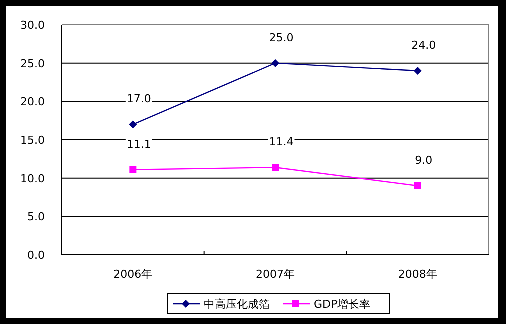 Image resolution: width=506 pixels, height=324 pixels. Describe the element at coordinates (237, 304) in the screenshot. I see `legend-label: 中高压化成箔` at that location.